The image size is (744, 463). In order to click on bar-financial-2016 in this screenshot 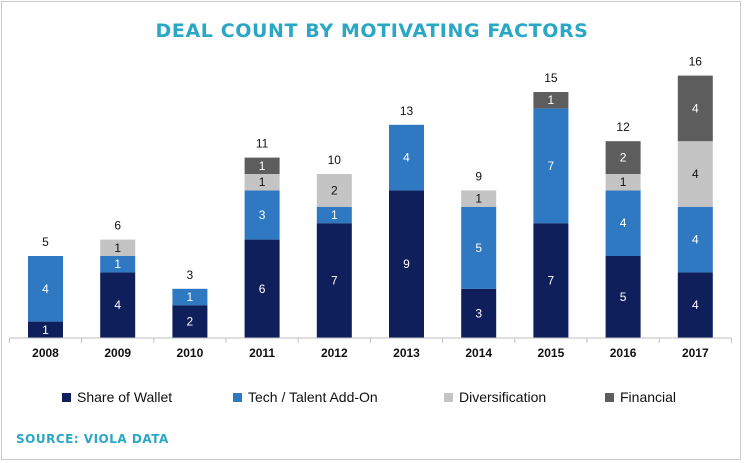, I will do `click(623, 157)`.